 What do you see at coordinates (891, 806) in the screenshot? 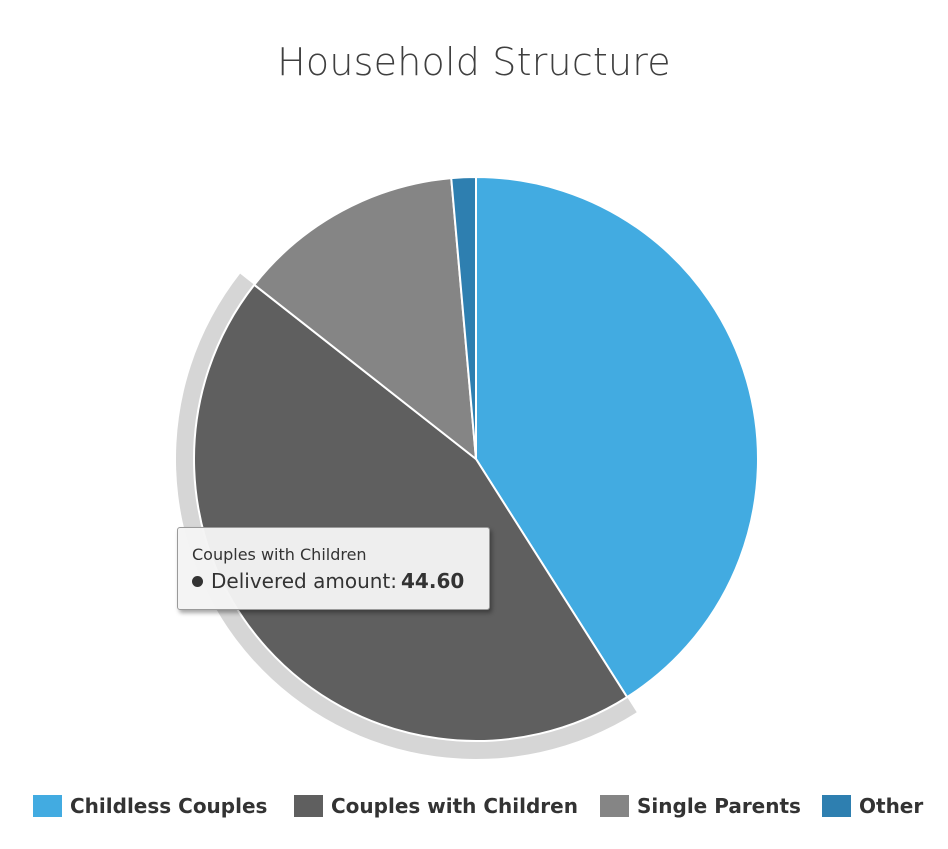
I see `legend-label: Other` at bounding box center [891, 806].